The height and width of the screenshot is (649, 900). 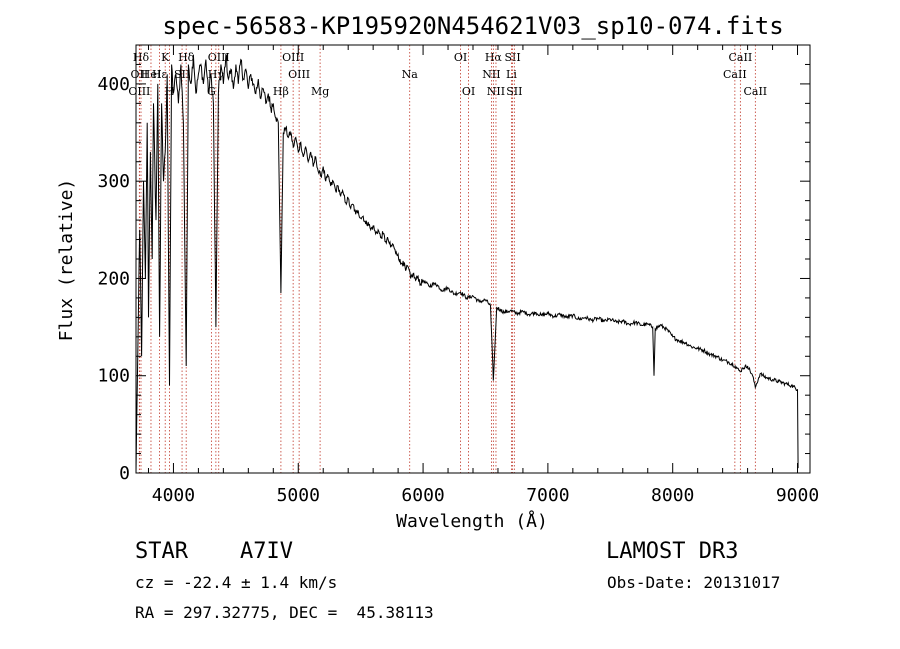 What do you see at coordinates (672, 551) in the screenshot?
I see `survey-name: LAMOST DR3` at bounding box center [672, 551].